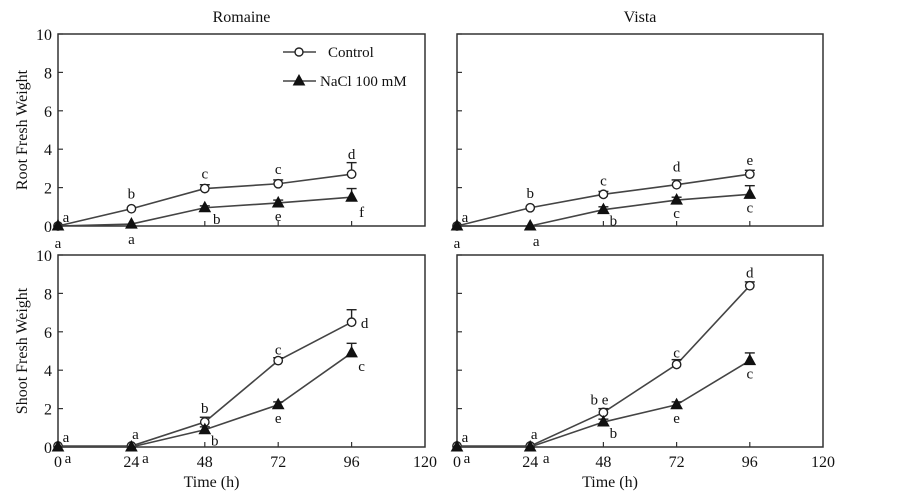 The image size is (902, 502). Describe the element at coordinates (345, 67) in the screenshot. I see `legend: Control NaCl 100 mM` at that location.